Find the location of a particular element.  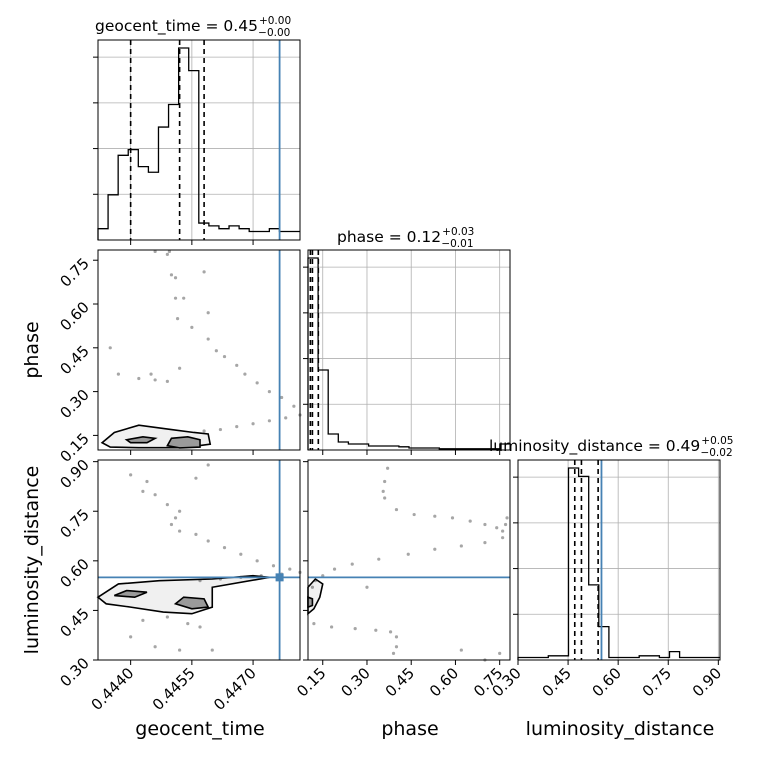

xlabel-geocent-time: geocent_time is located at coordinates (199, 729).